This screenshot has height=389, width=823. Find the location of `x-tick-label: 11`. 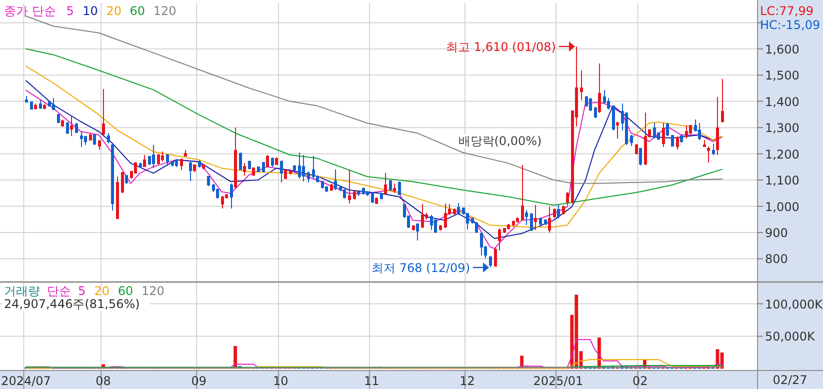

x-tick-label: 11 is located at coordinates (372, 381).